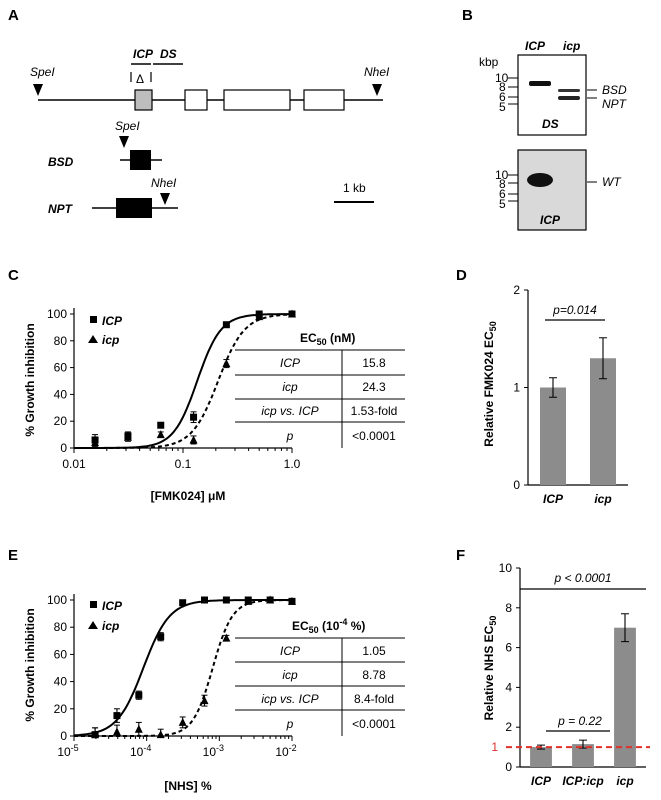 This screenshot has height=800, width=661. I want to click on e-table-row3-label: icp vs. ICP, so click(289, 699).